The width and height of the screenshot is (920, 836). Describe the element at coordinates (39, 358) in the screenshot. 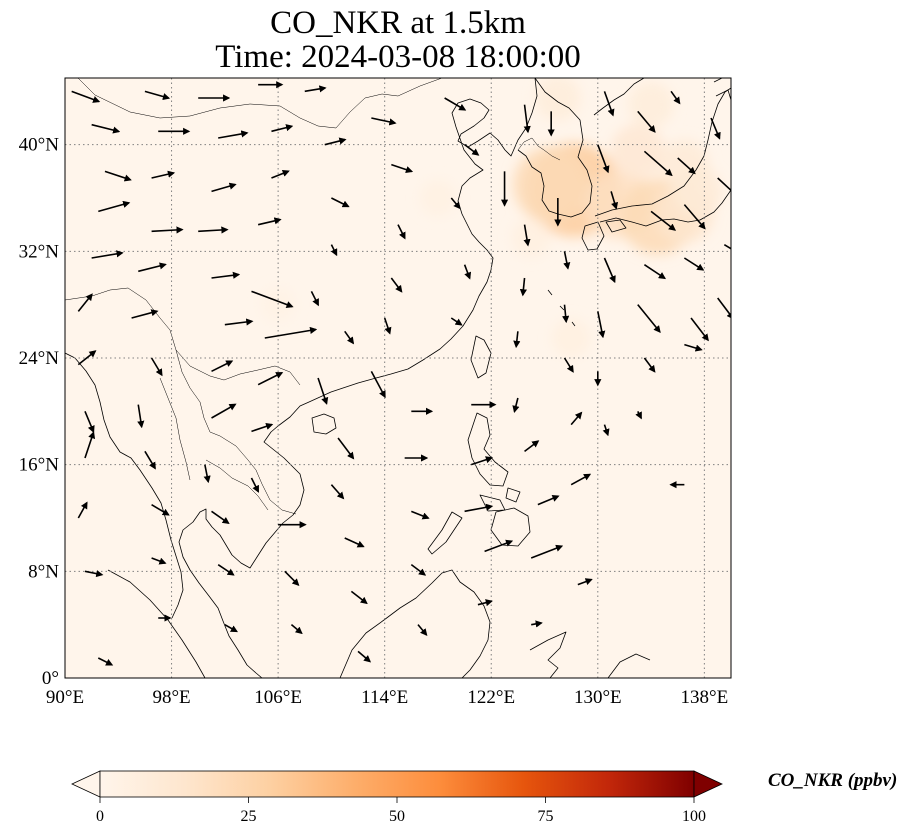

I see `lat-tick-label: 24°N` at that location.